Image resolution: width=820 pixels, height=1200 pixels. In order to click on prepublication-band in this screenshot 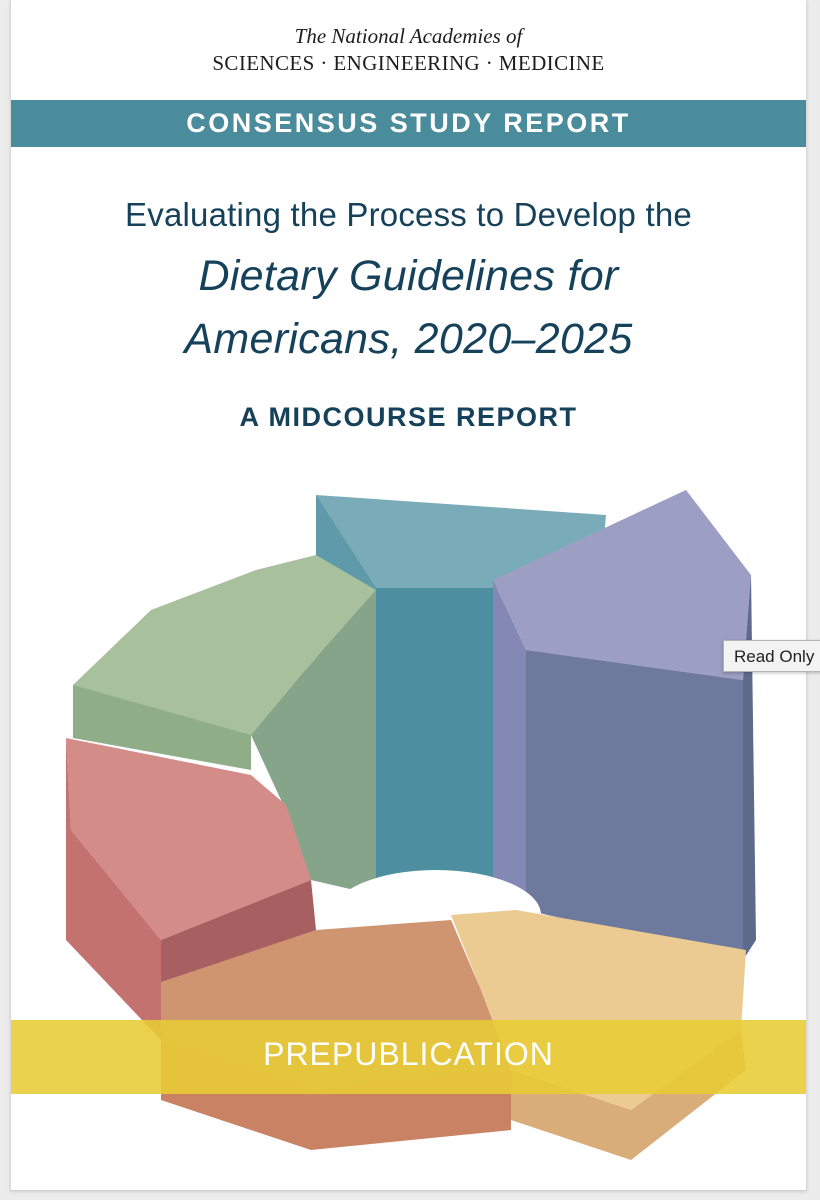, I will do `click(408, 1057)`.